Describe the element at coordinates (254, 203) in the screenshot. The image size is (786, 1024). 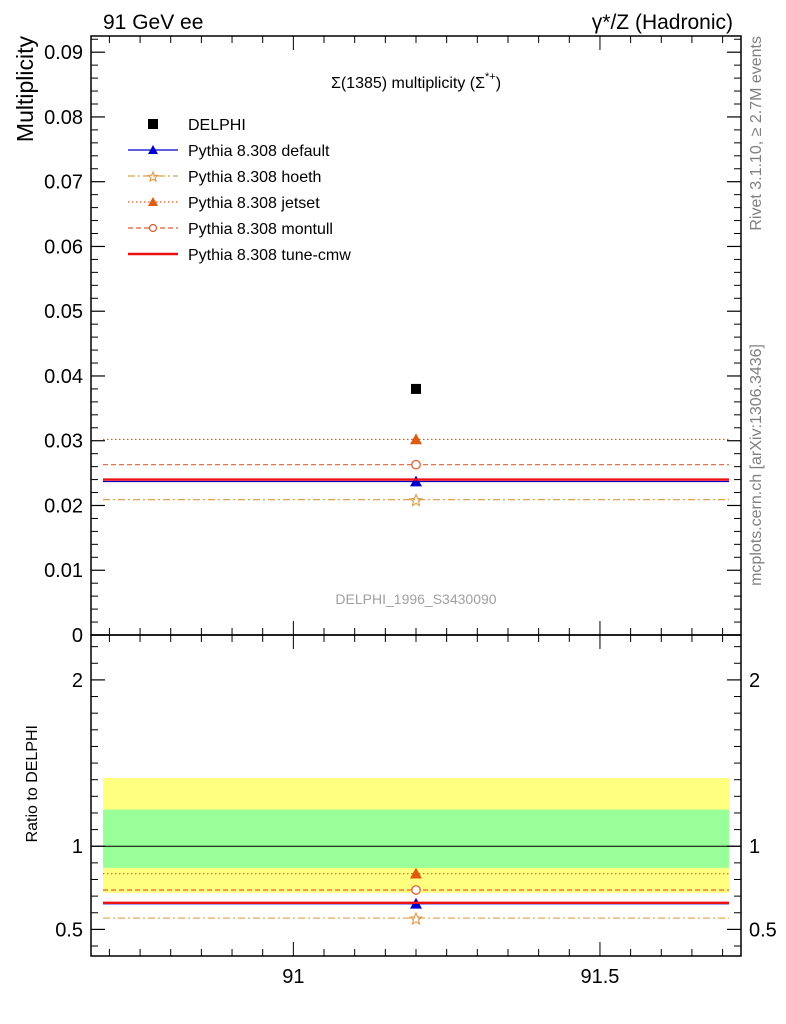
I see `legend-label-jetset: Pythia 8.308 jetset` at that location.